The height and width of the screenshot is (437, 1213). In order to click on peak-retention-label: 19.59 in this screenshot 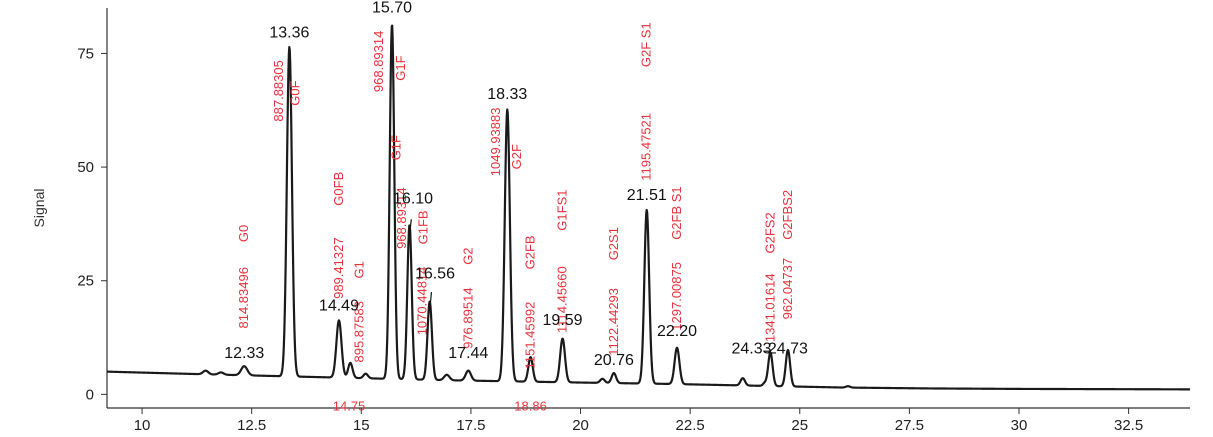, I will do `click(563, 320)`.